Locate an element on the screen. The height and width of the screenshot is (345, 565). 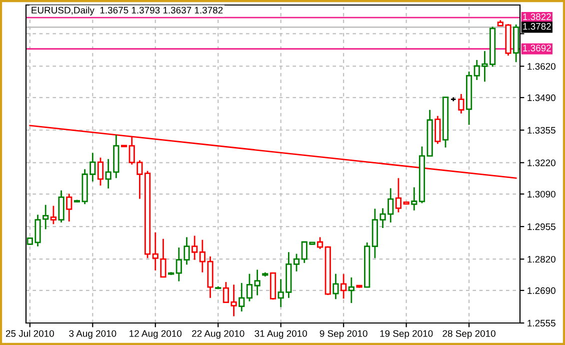
y-tick-label: 1.3490 is located at coordinates (542, 98).